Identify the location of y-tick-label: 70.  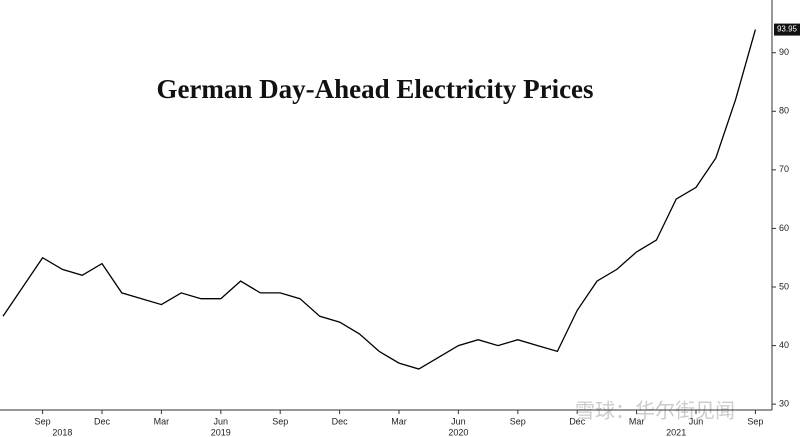
(784, 169).